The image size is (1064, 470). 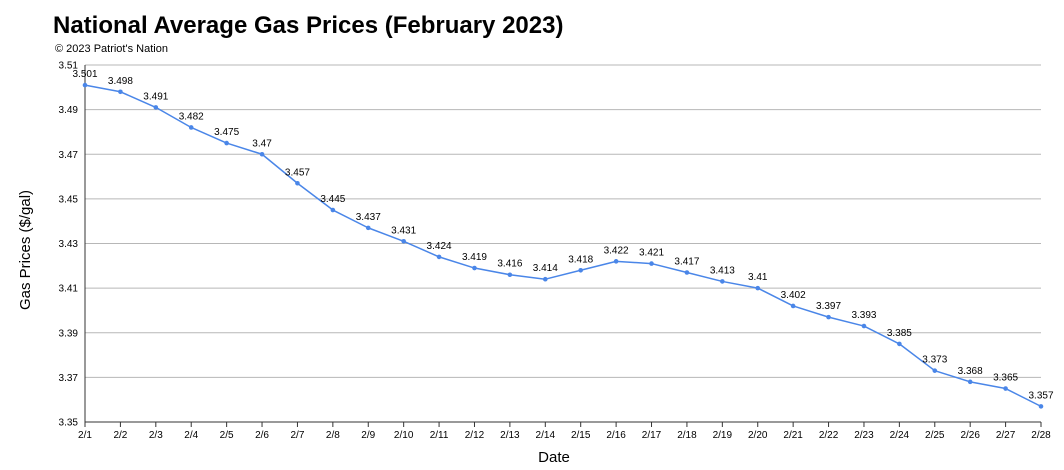 I want to click on x-tick-label: 2/23, so click(x=864, y=435).